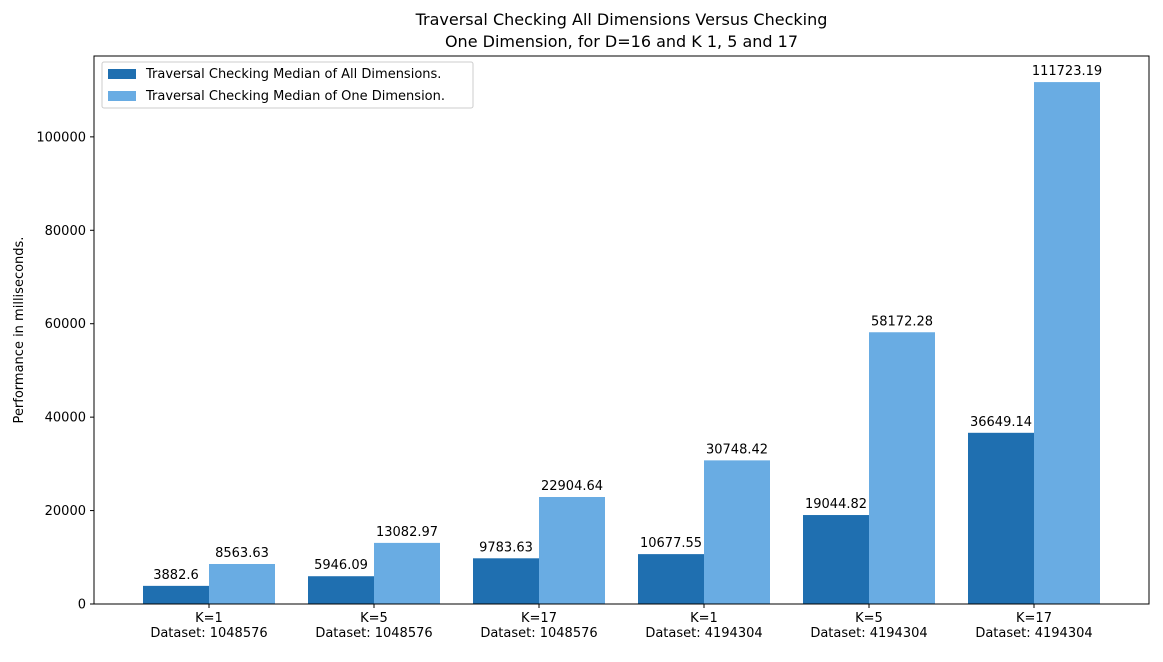  I want to click on y-tick-label: 60000, so click(65, 324).